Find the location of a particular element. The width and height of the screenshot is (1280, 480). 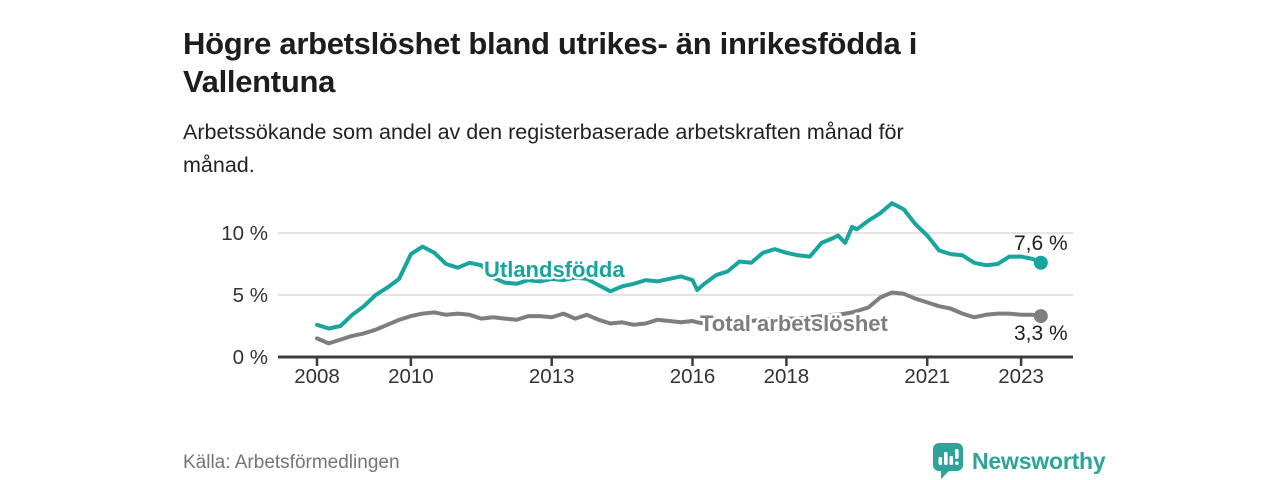

x-axis-tick-label: 2023 is located at coordinates (1021, 376).